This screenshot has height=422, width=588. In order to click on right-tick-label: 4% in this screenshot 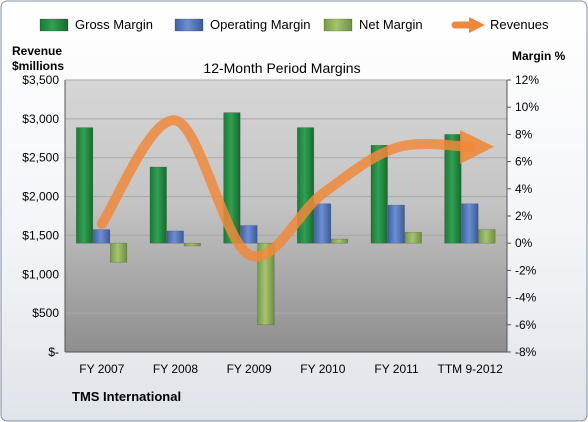, I will do `click(524, 189)`.